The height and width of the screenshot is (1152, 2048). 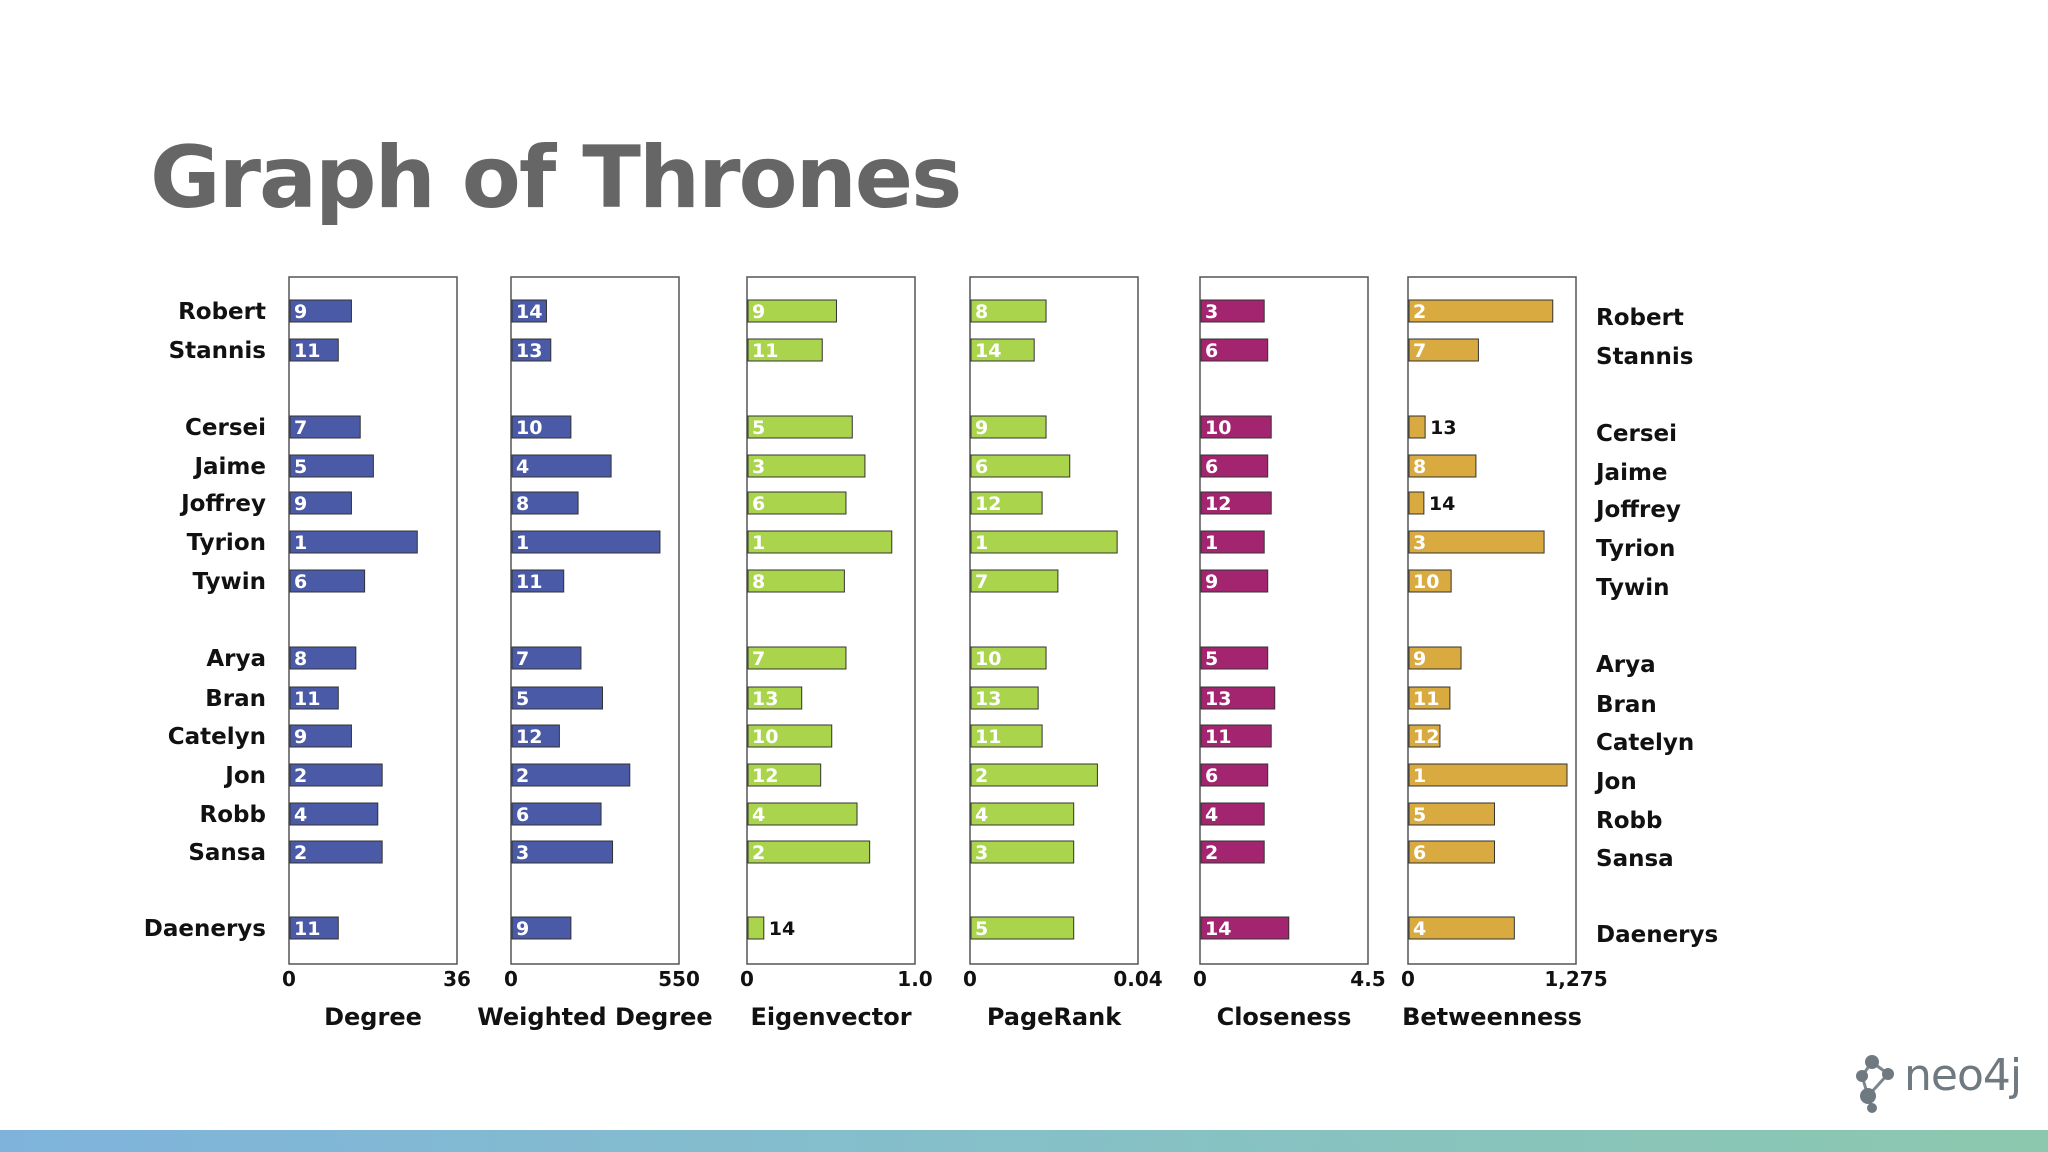 I want to click on row-label-right: Robert, so click(x=1640, y=318).